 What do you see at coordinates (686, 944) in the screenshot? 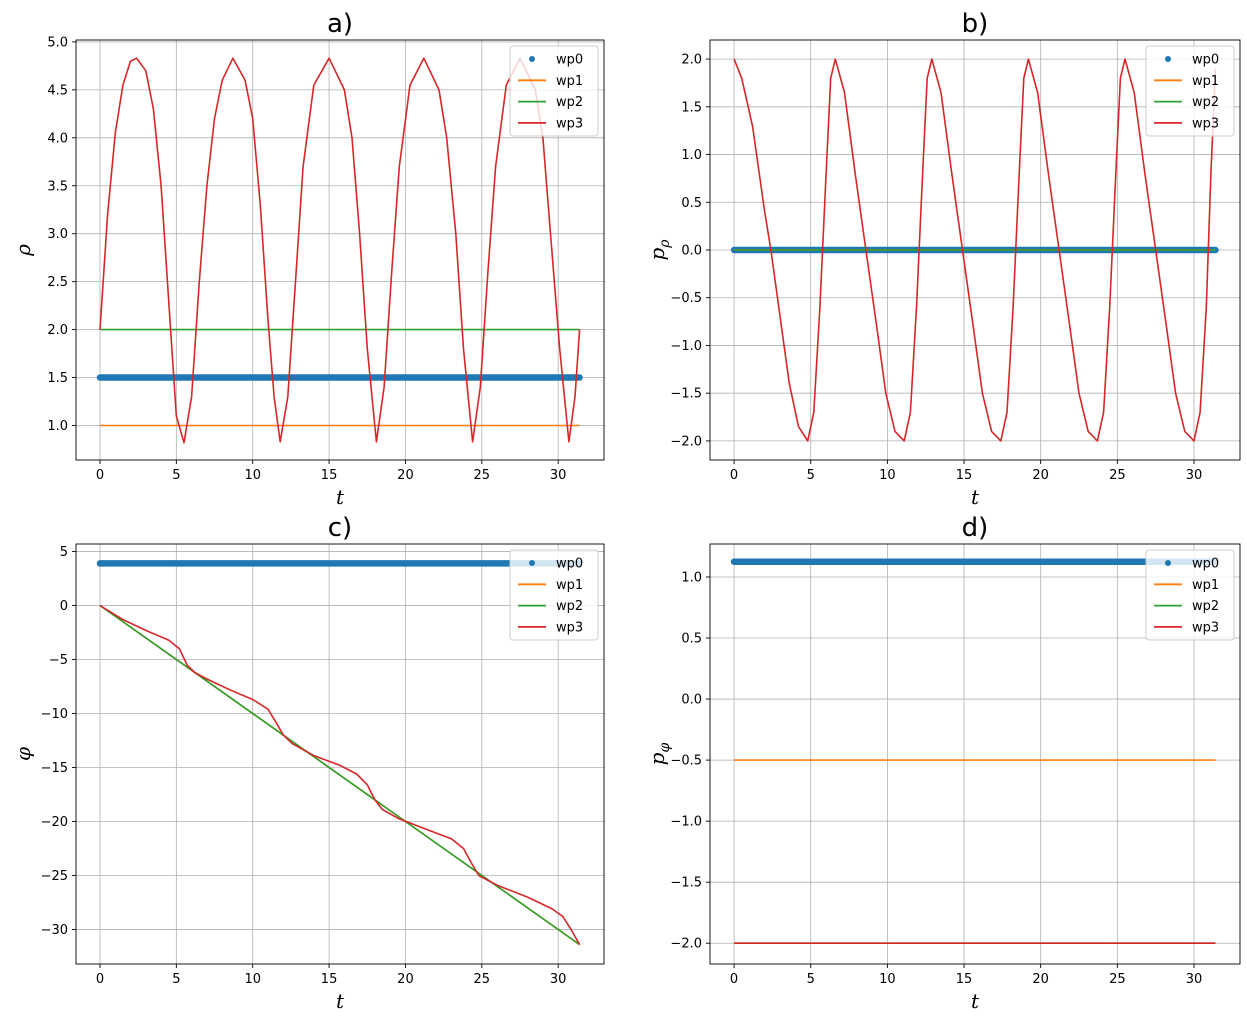
I see `y-tick-label: −2.0` at bounding box center [686, 944].